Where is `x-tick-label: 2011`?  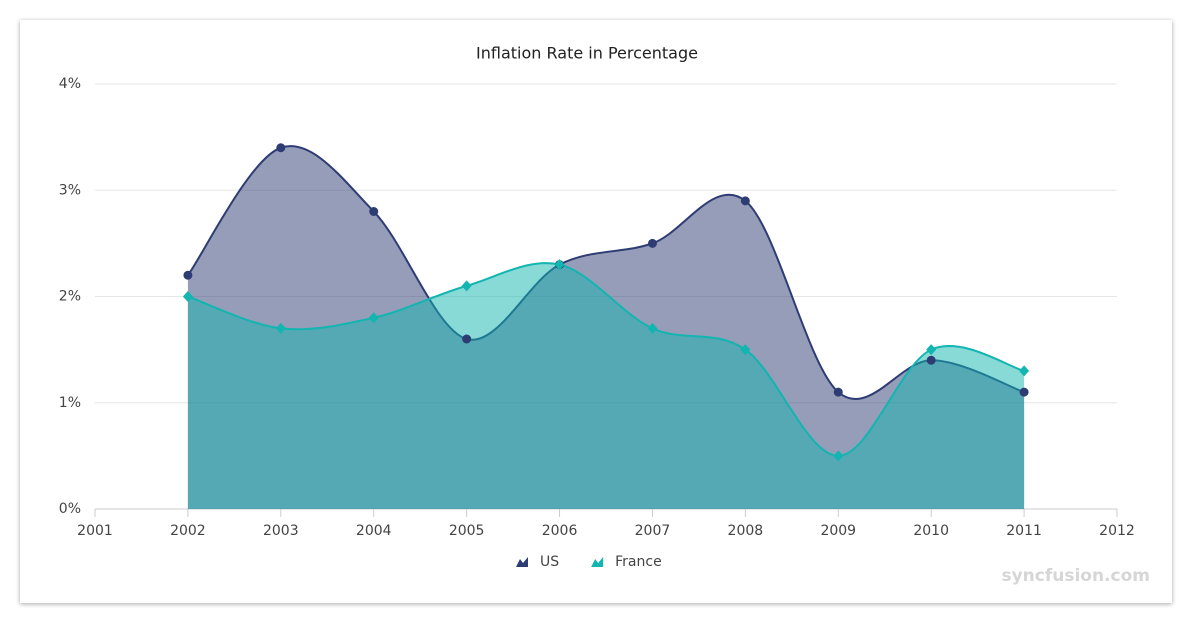 x-tick-label: 2011 is located at coordinates (1024, 531).